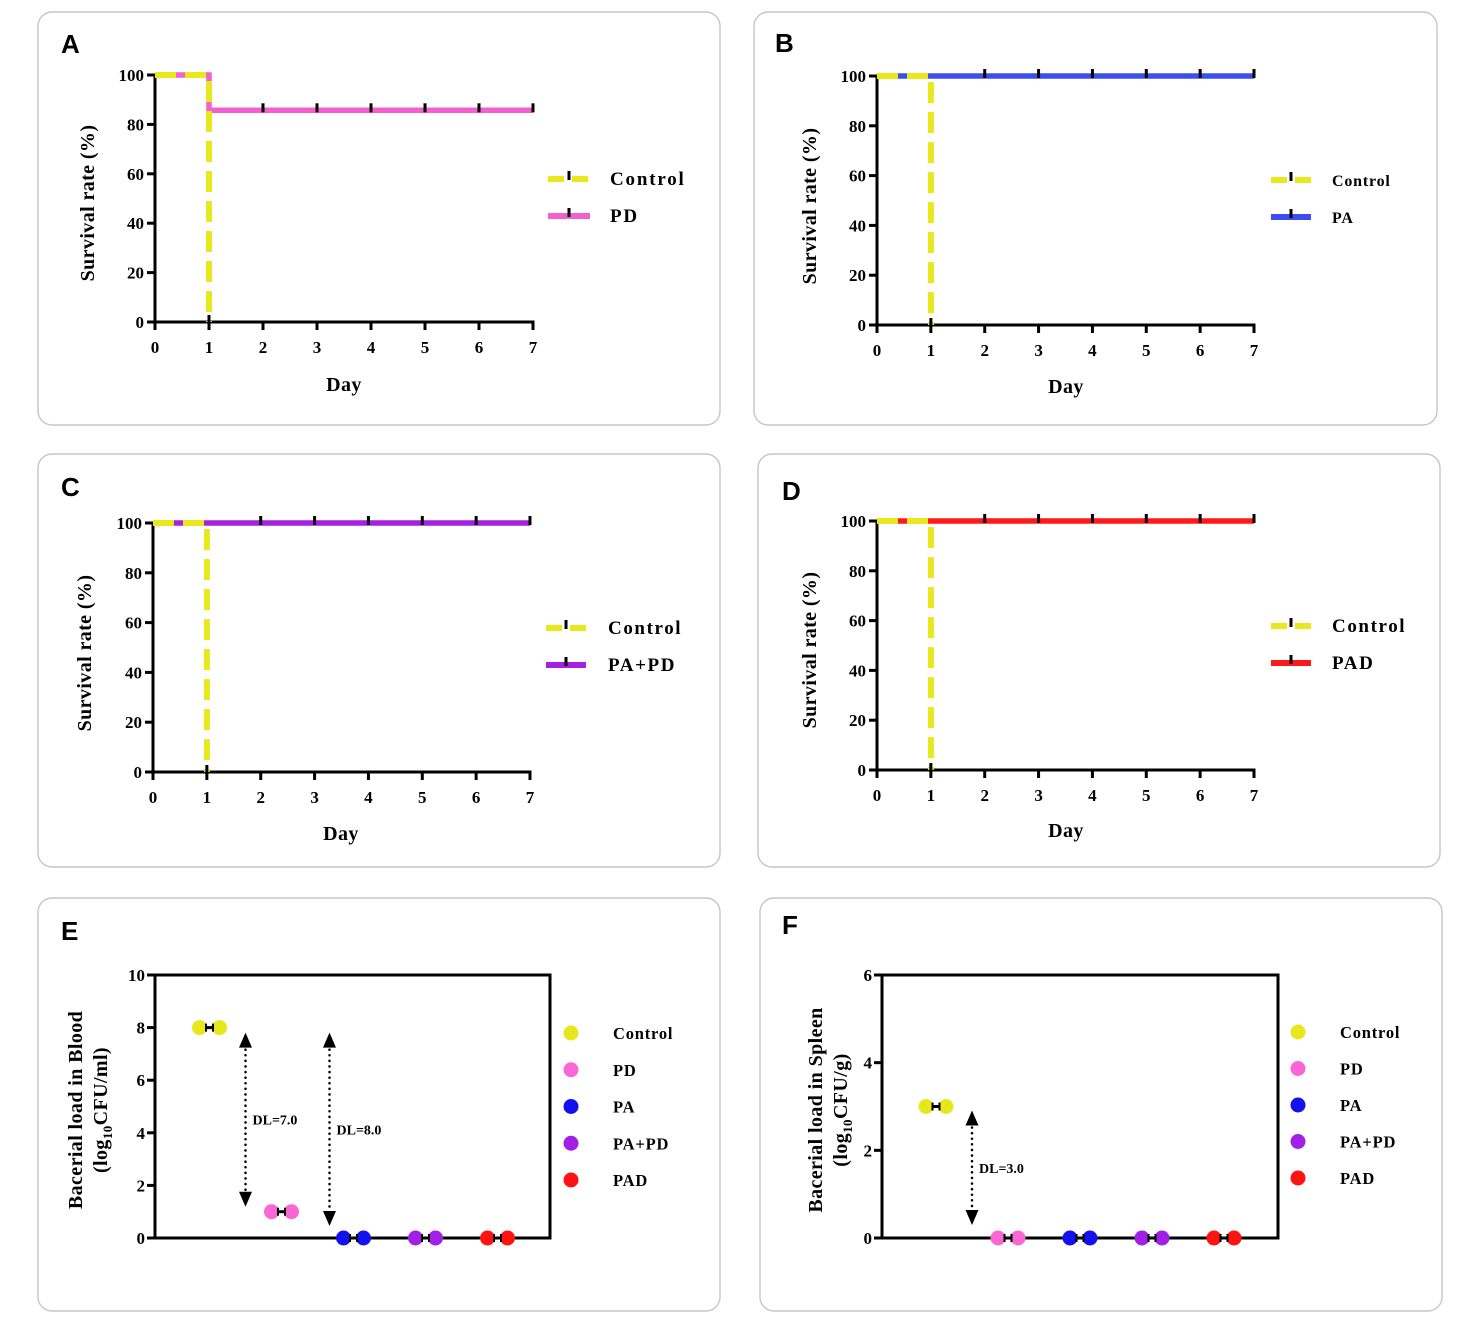 The height and width of the screenshot is (1331, 1476). What do you see at coordinates (1327, 1069) in the screenshot?
I see `legend-item-pd: PD` at bounding box center [1327, 1069].